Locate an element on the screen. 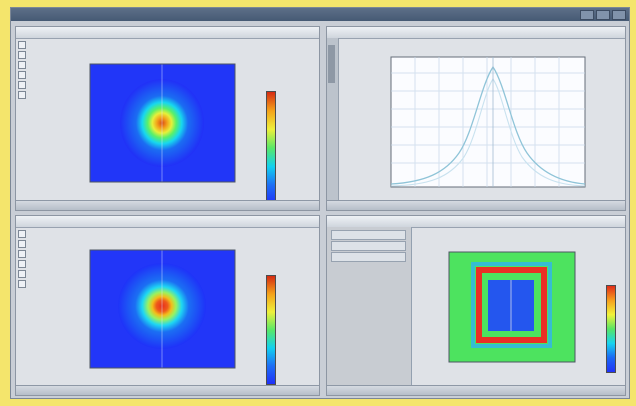 The height and width of the screenshot is (406, 636). line-plot-area is located at coordinates (488, 122).